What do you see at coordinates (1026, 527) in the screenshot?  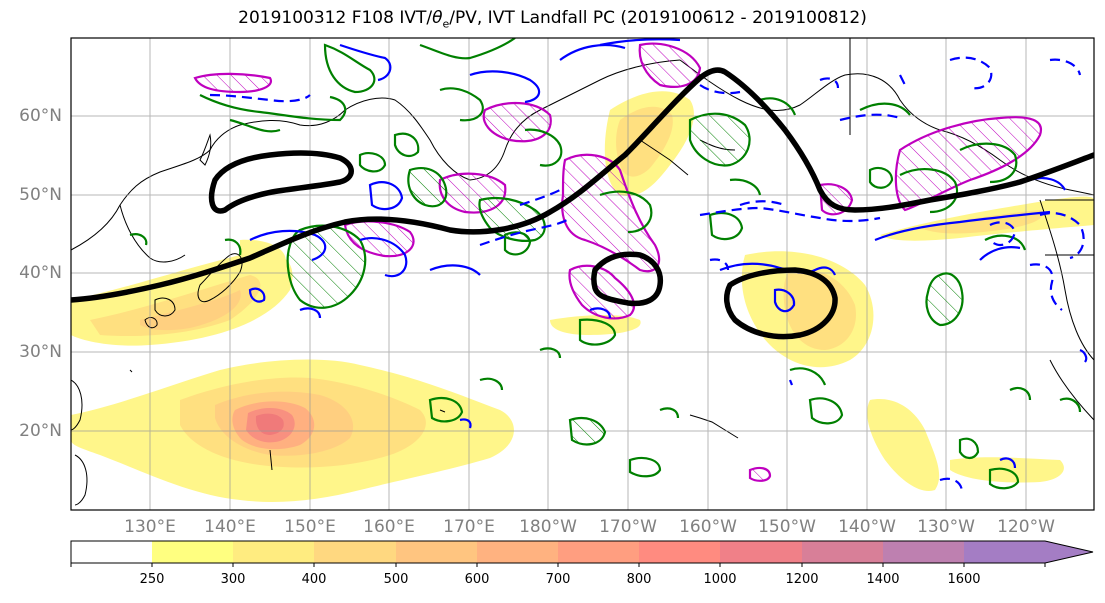 I see `lon-label-120w: 120°W` at bounding box center [1026, 527].